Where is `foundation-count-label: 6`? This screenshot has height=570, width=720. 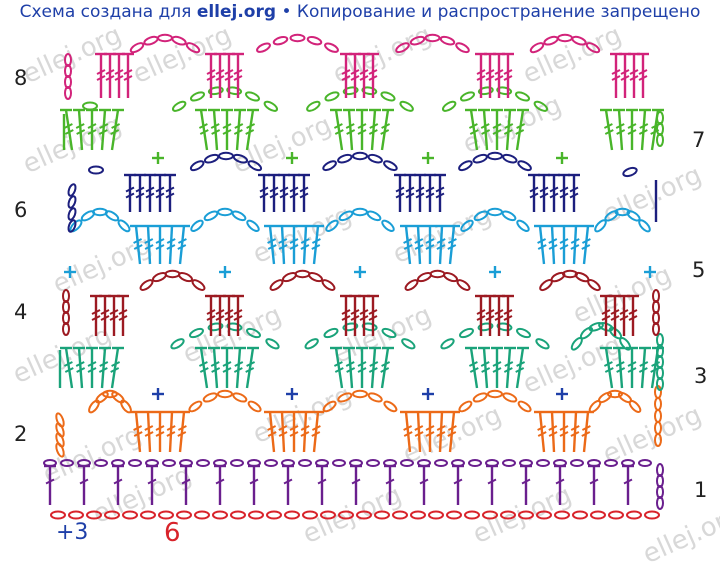 foundation-count-label: 6 is located at coordinates (172, 533).